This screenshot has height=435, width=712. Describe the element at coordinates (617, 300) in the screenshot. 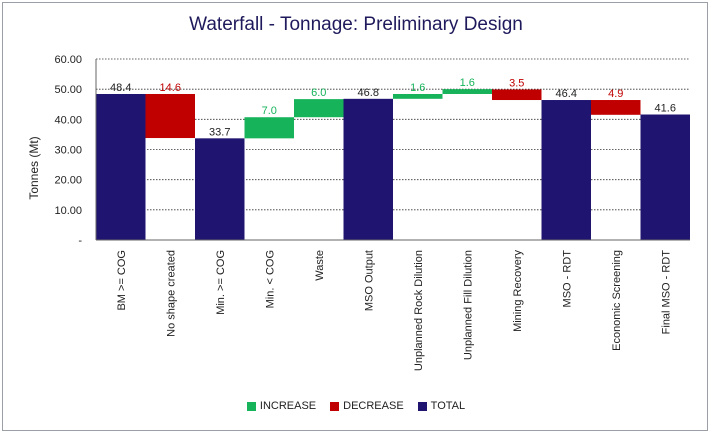

I see `x-tick-label: Economic Screening` at that location.